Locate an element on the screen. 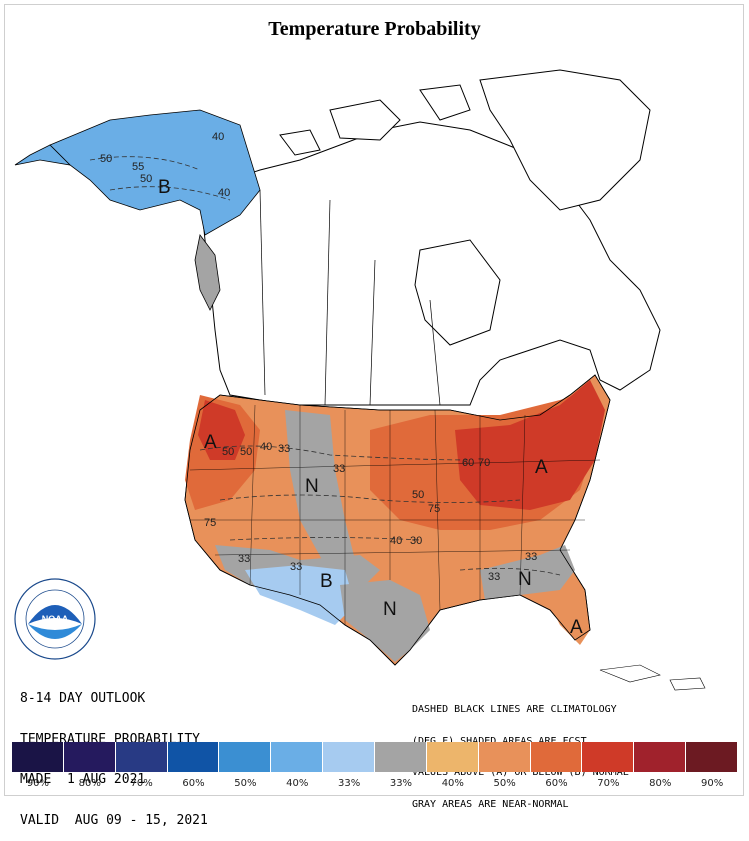  map-title: Temperature Probability is located at coordinates (374, 29).